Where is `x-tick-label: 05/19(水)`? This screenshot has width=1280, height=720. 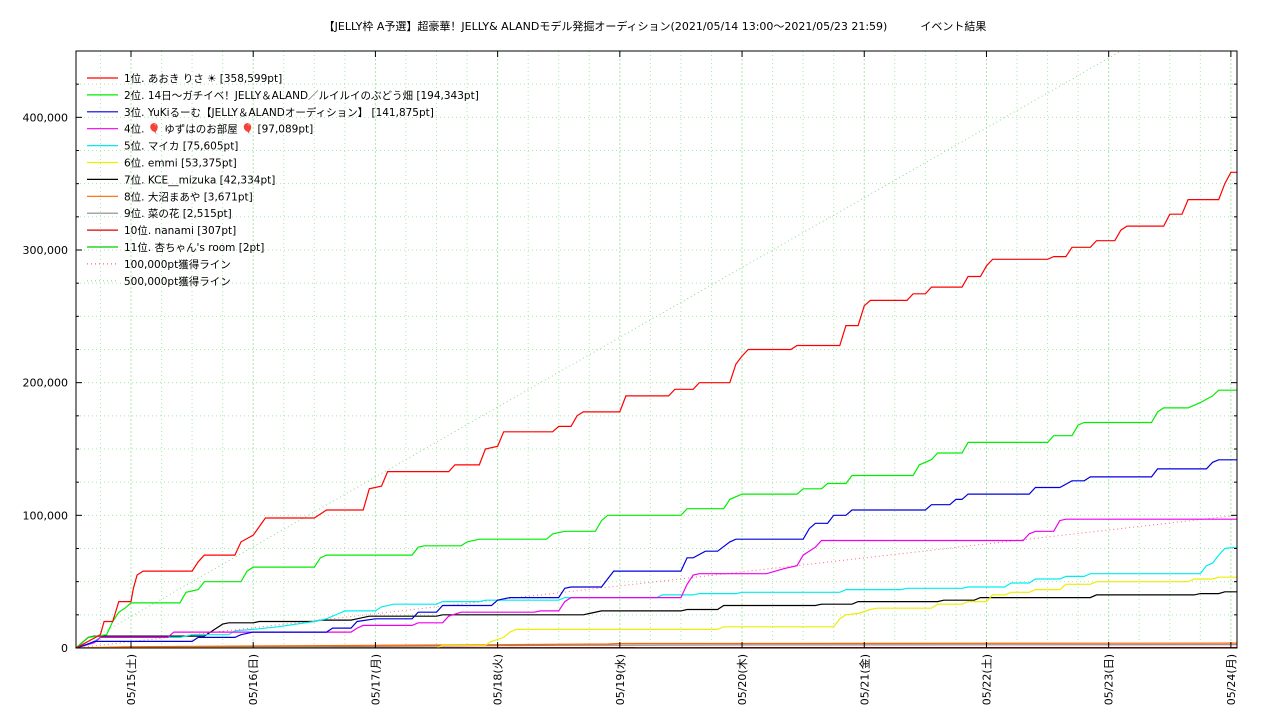 x-tick-label: 05/19(水) is located at coordinates (620, 679).